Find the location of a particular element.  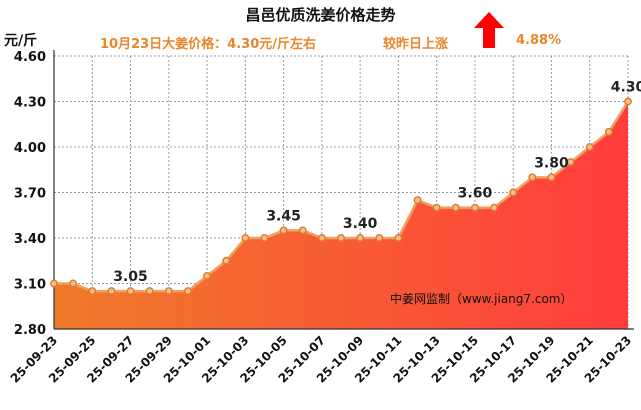

y-tick-labels: 2.80 3.10 3.40 3.70 4.00 4.30 4.60 is located at coordinates (30, 194).